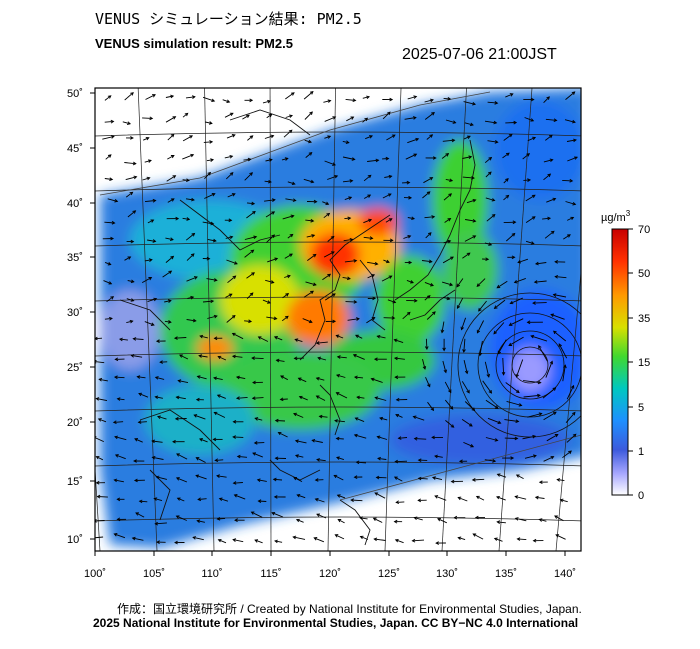  I want to click on domain-edge, so click(295, 143).